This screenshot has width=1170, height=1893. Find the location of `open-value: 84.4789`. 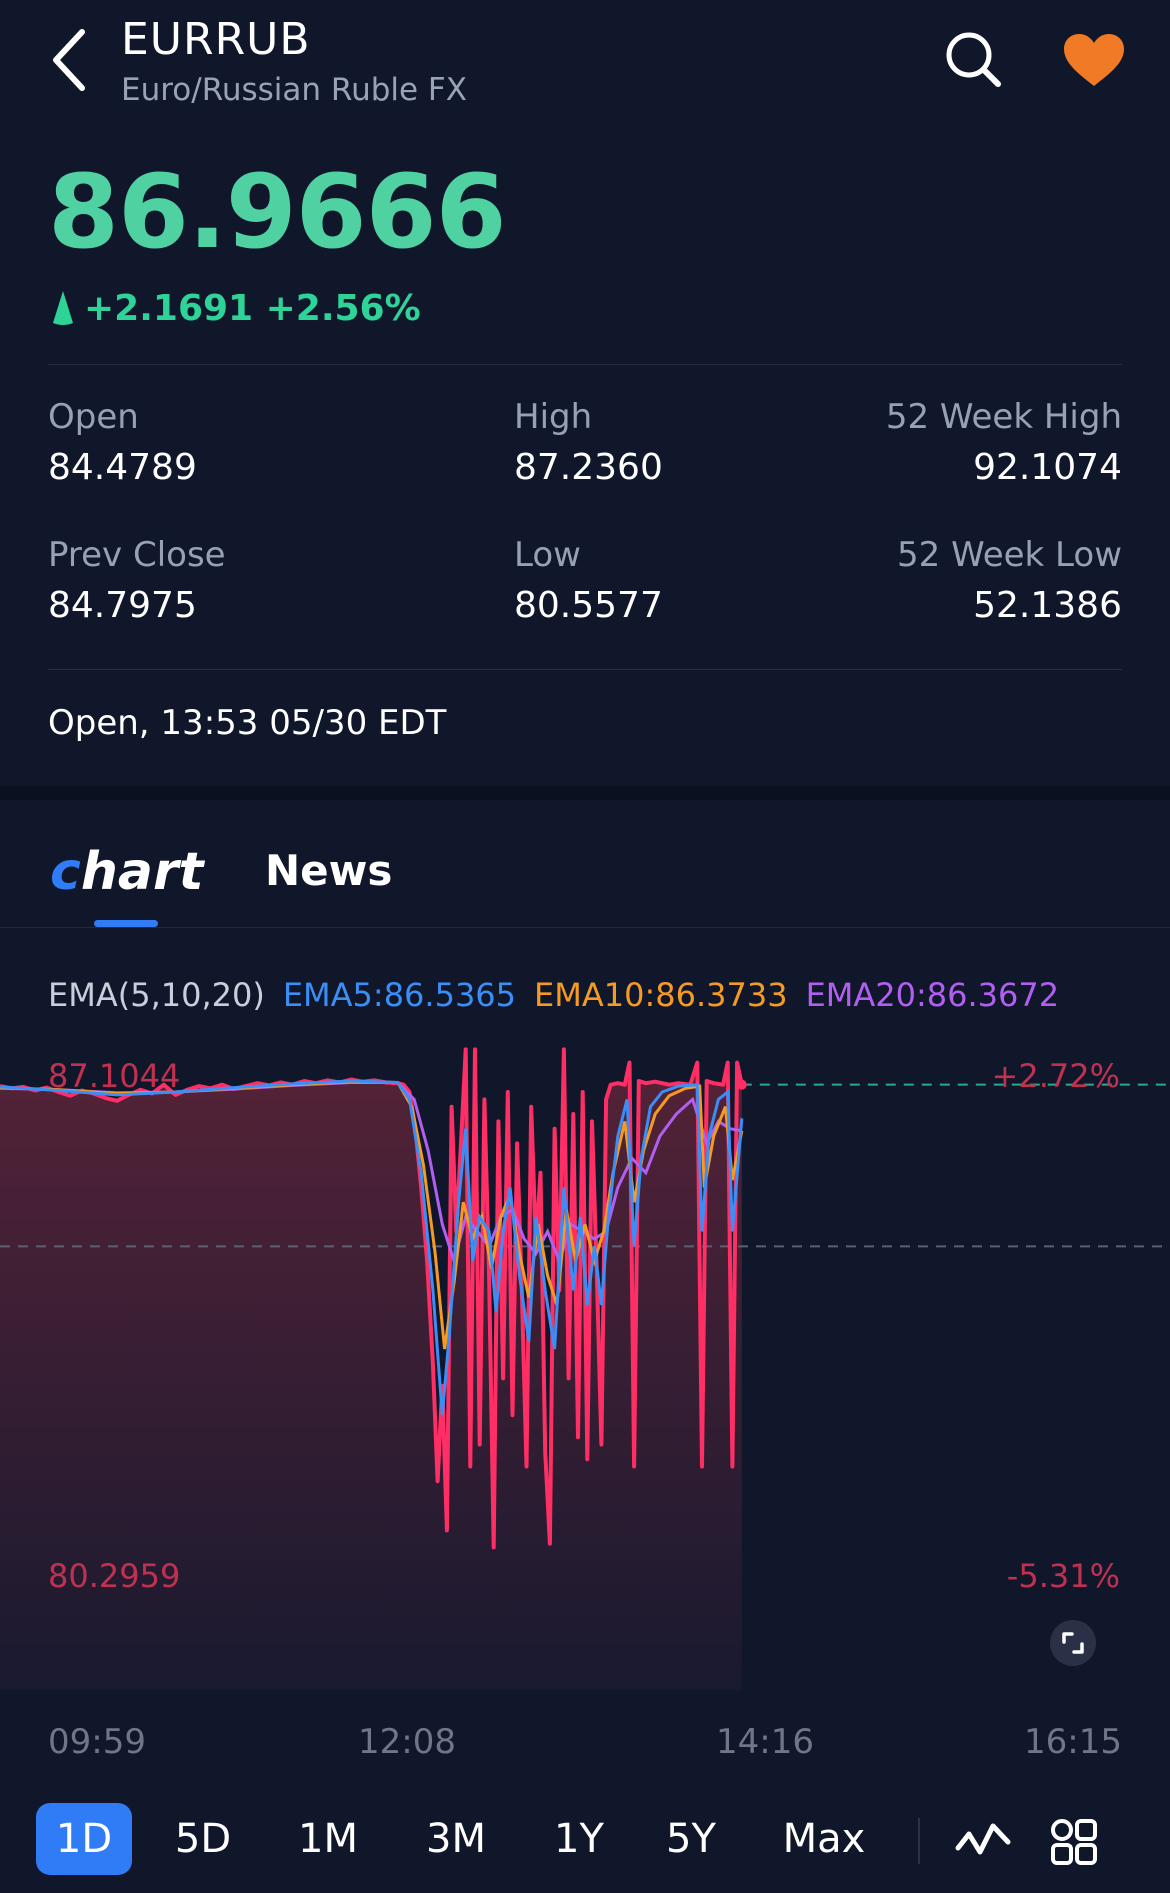

open-value: 84.4789 is located at coordinates (122, 467).